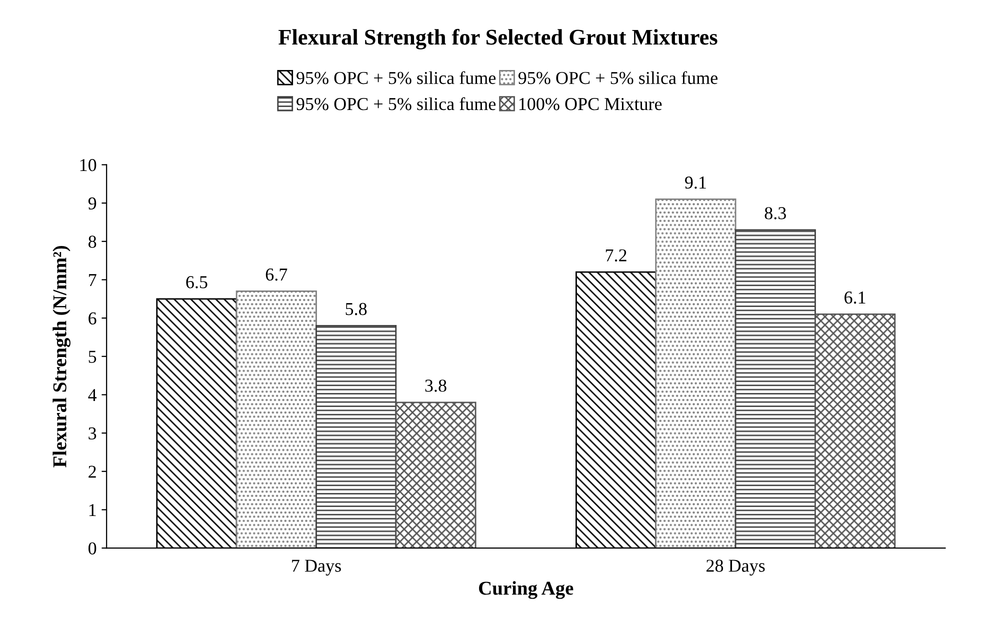 Image resolution: width=996 pixels, height=641 pixels. Describe the element at coordinates (92, 356) in the screenshot. I see `y-tick-label: 5` at that location.